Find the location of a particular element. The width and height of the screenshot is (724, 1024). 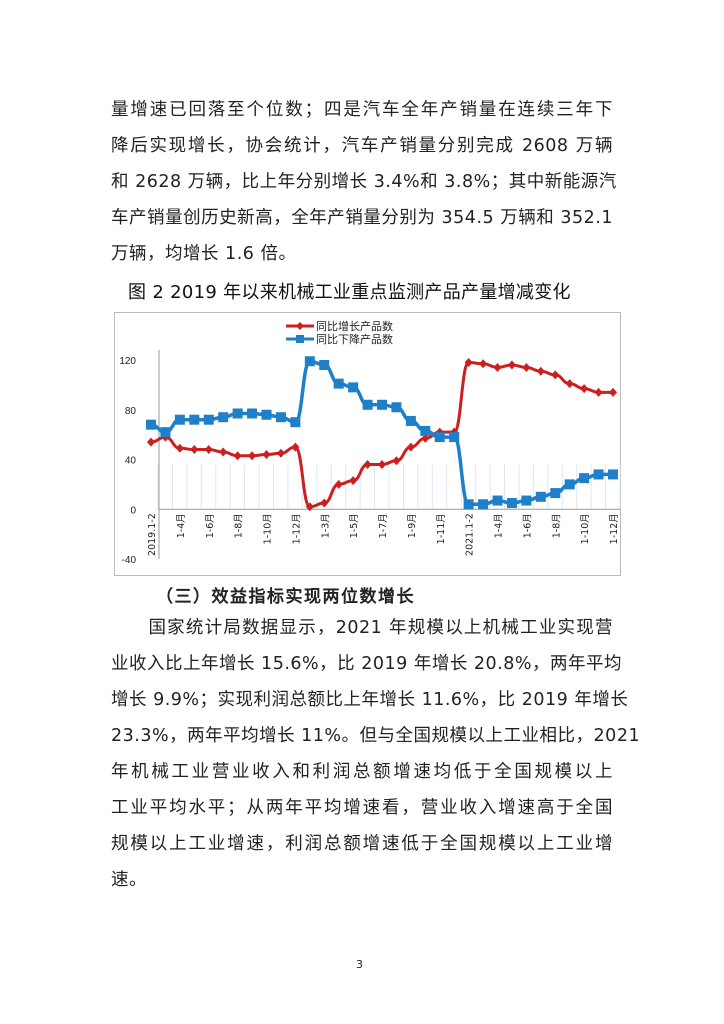

series-decrease is located at coordinates (382, 433).